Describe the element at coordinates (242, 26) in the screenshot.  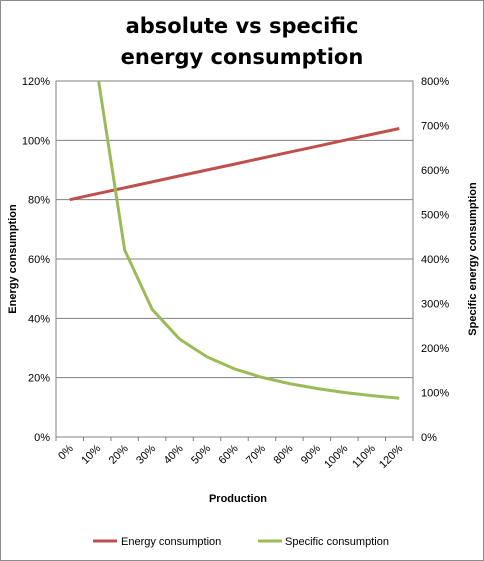
I see `chart-title-line-1: absolute vs specific` at that location.